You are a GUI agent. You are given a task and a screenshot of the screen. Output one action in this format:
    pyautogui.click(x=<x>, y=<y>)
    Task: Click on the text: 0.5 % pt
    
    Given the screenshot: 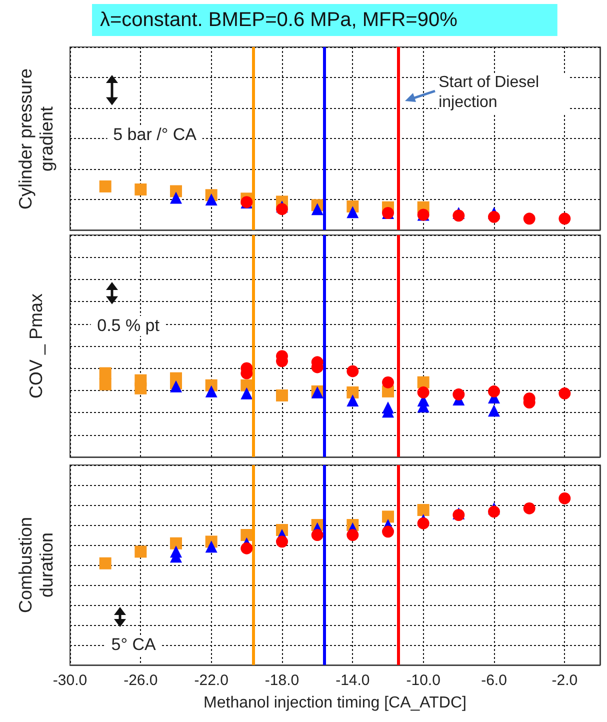 What is the action you would take?
    pyautogui.click(x=128, y=326)
    